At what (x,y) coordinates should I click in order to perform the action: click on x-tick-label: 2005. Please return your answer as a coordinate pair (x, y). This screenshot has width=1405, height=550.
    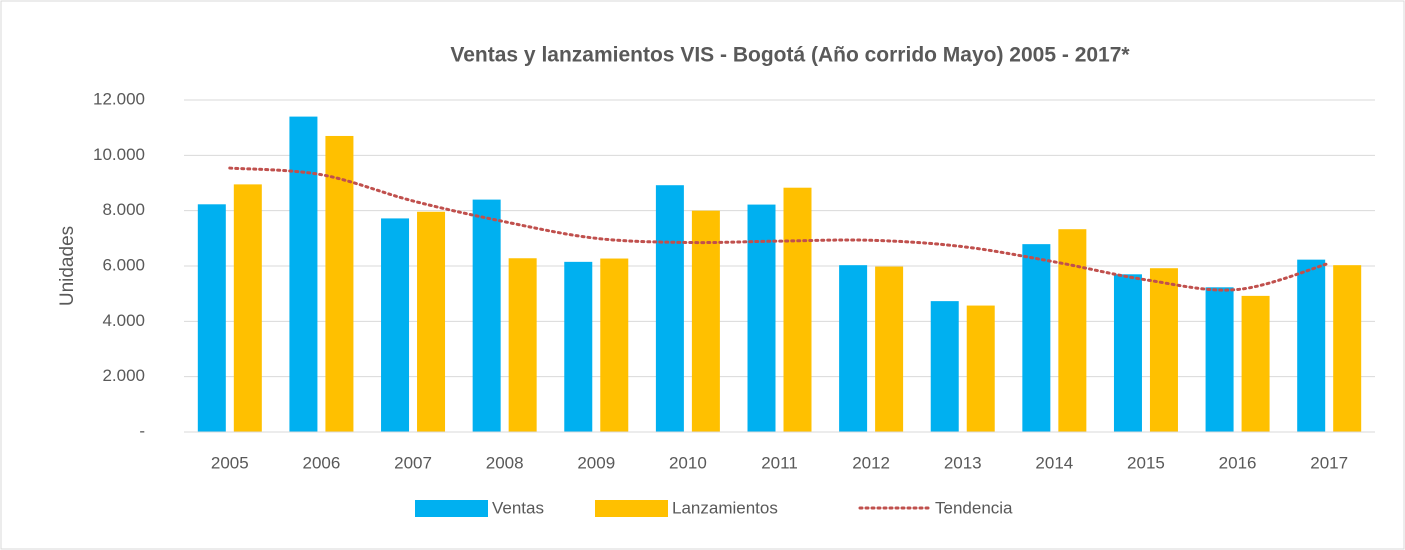
    Looking at the image, I should click on (230, 462).